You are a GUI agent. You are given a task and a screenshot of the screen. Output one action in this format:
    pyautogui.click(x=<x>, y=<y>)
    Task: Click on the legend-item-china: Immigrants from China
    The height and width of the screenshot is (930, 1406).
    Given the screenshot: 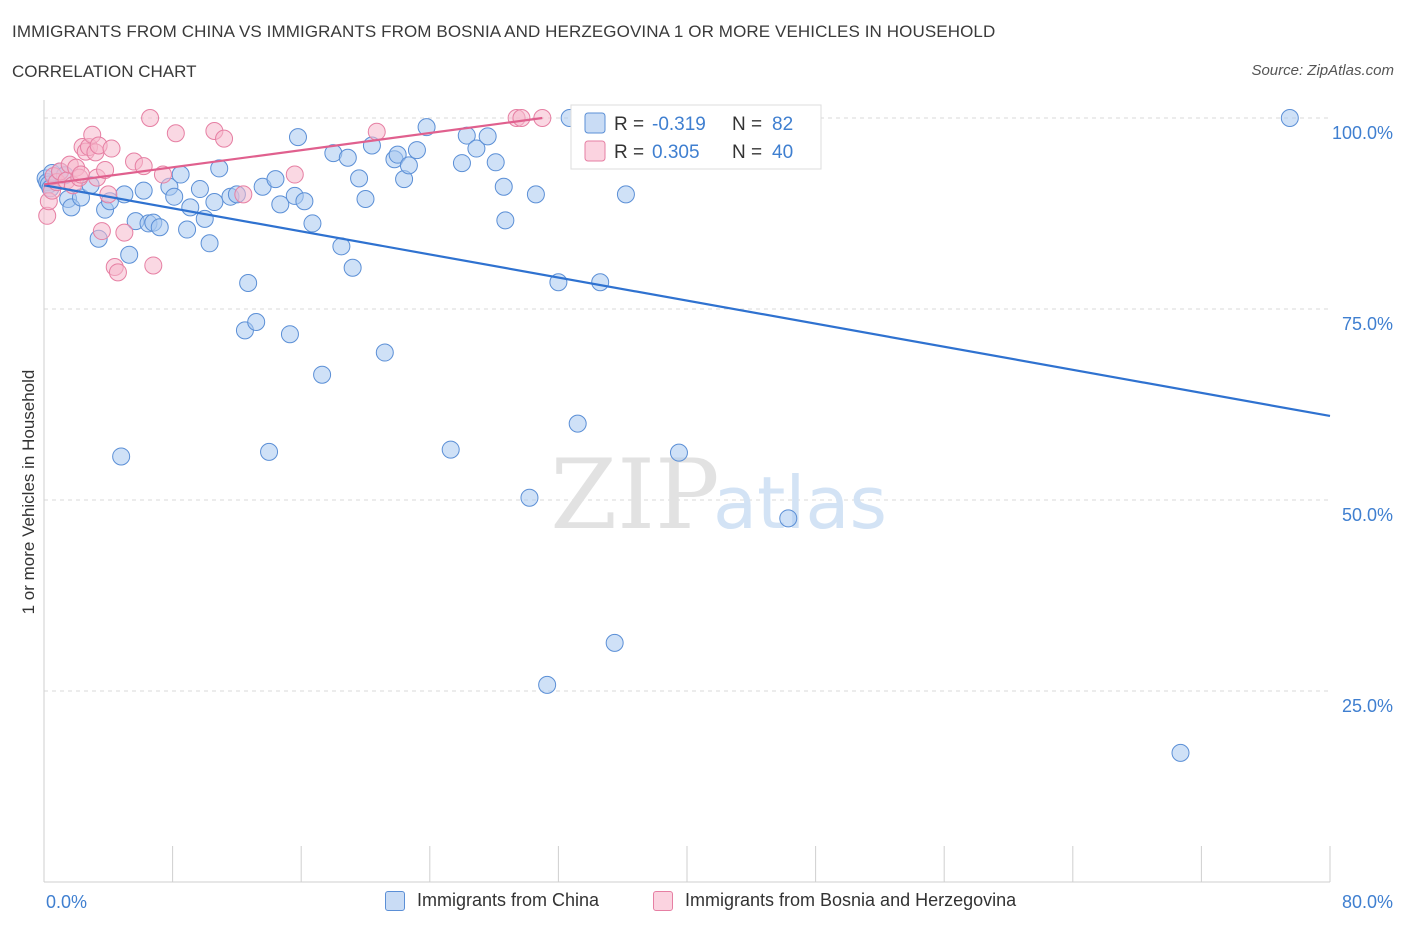 What is the action you would take?
    pyautogui.click(x=492, y=900)
    